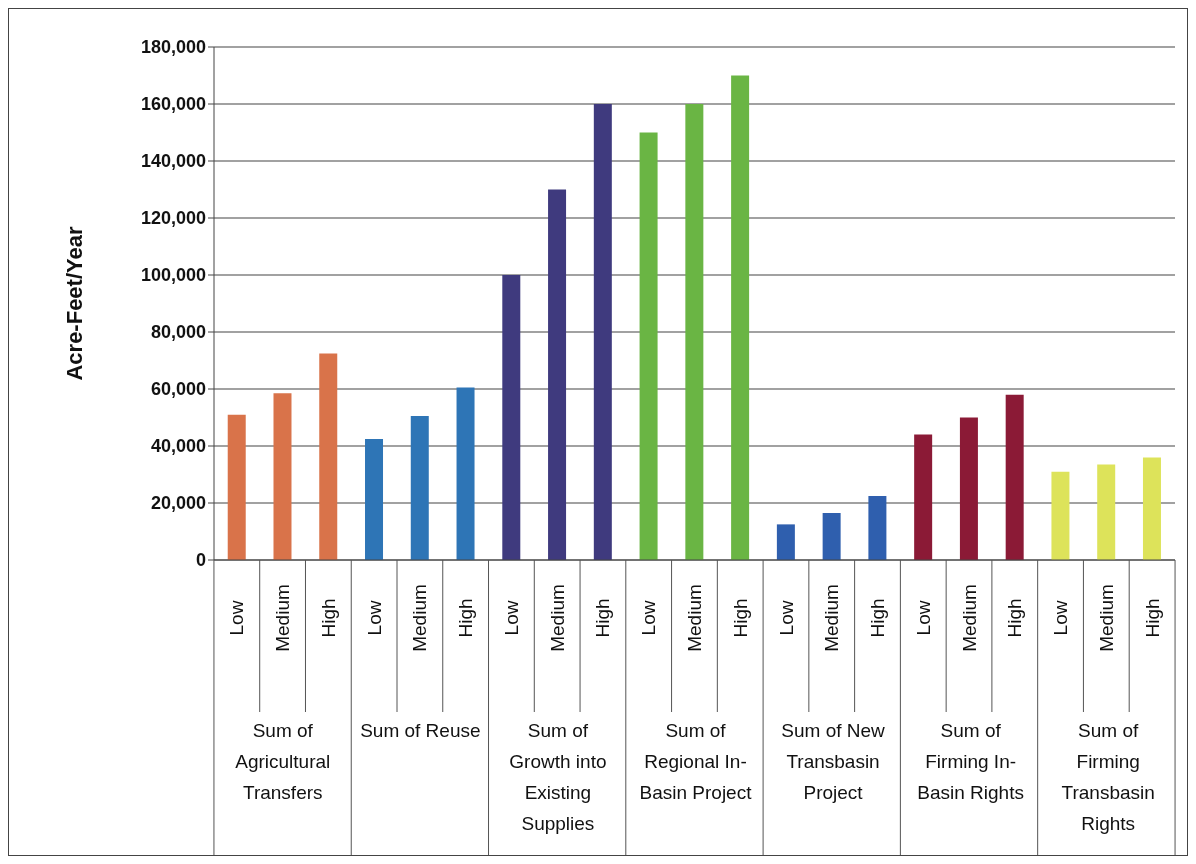 The image size is (1196, 864). I want to click on text: Sum of Firming In-Basin Rights, so click(970, 762).